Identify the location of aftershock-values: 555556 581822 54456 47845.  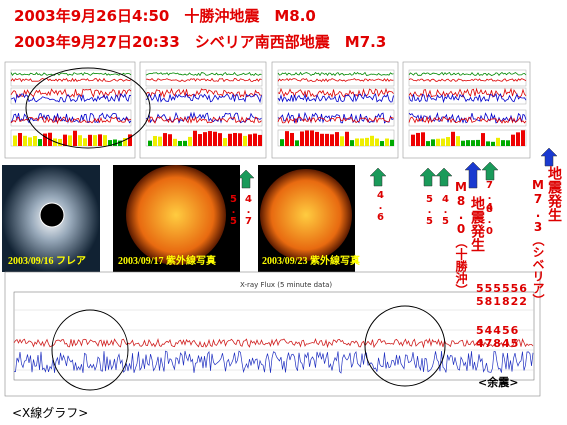
(502, 316).